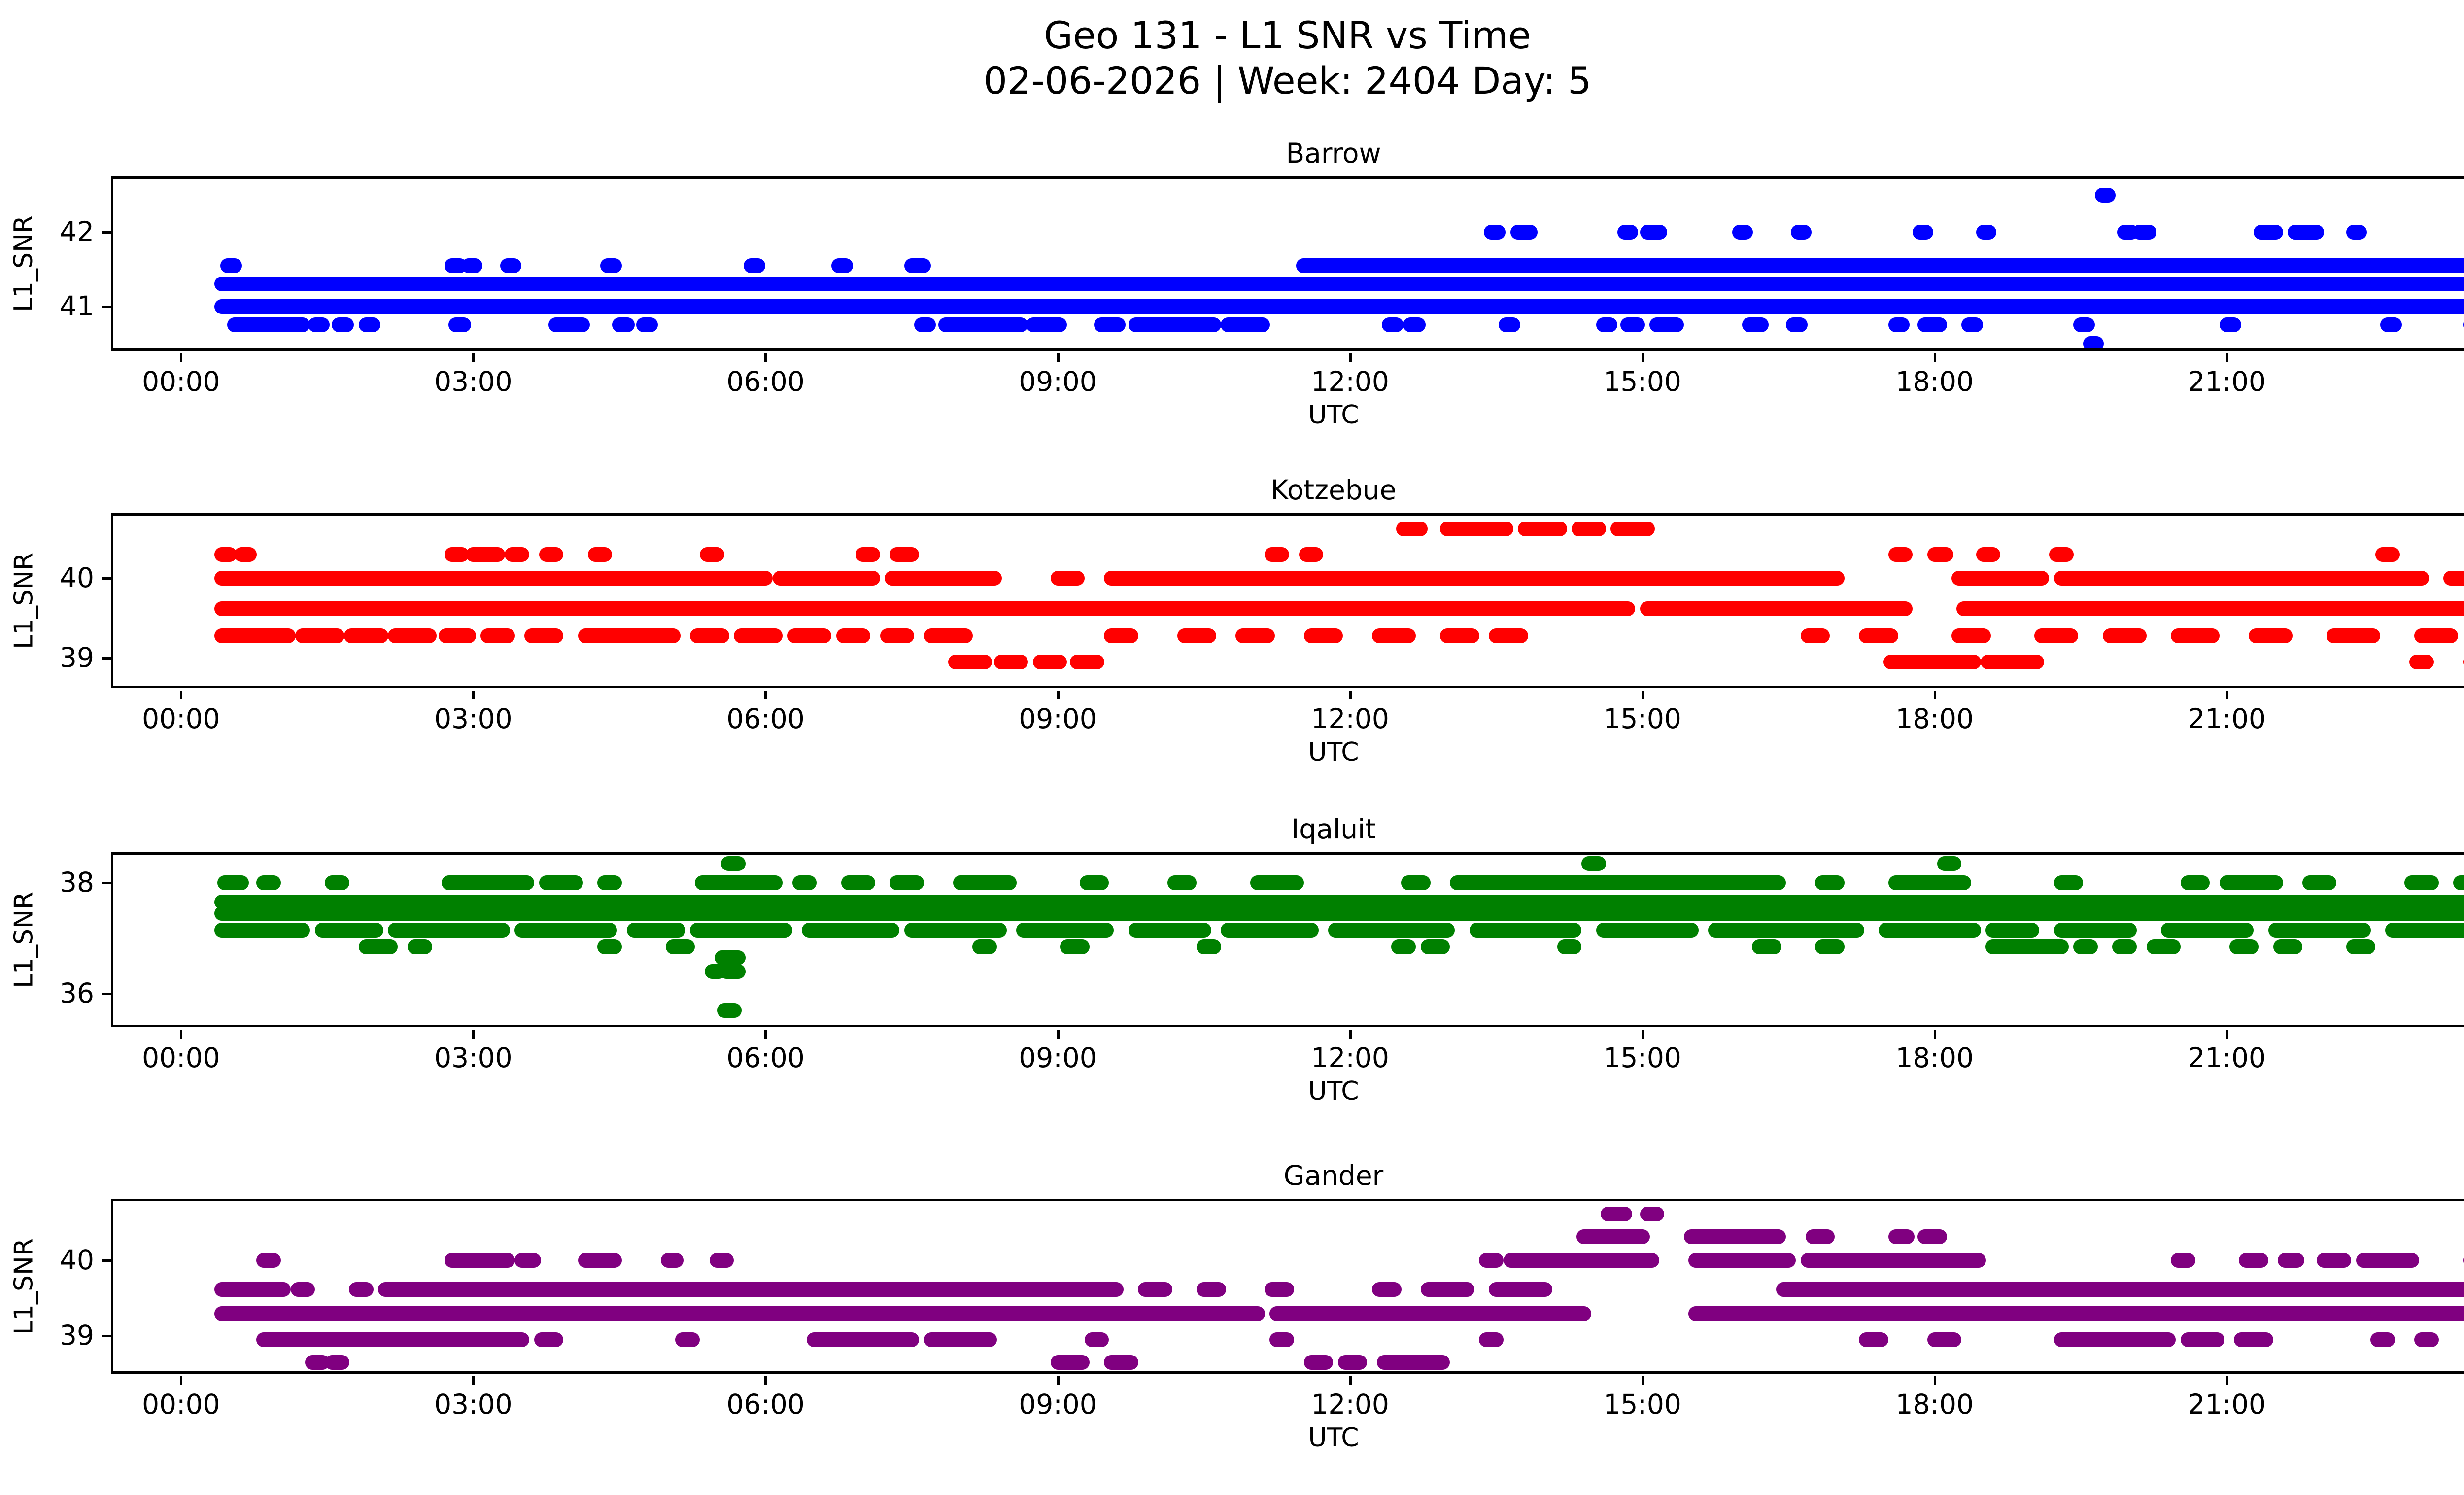  What do you see at coordinates (2454, 381) in the screenshot?
I see `x-tick-label: 00:00` at bounding box center [2454, 381].